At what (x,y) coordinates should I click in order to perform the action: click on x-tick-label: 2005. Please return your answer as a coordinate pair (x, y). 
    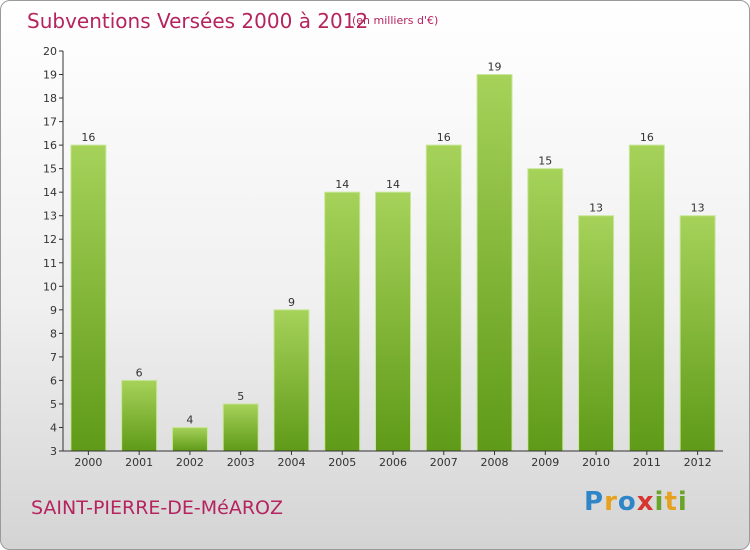
    Looking at the image, I should click on (342, 462).